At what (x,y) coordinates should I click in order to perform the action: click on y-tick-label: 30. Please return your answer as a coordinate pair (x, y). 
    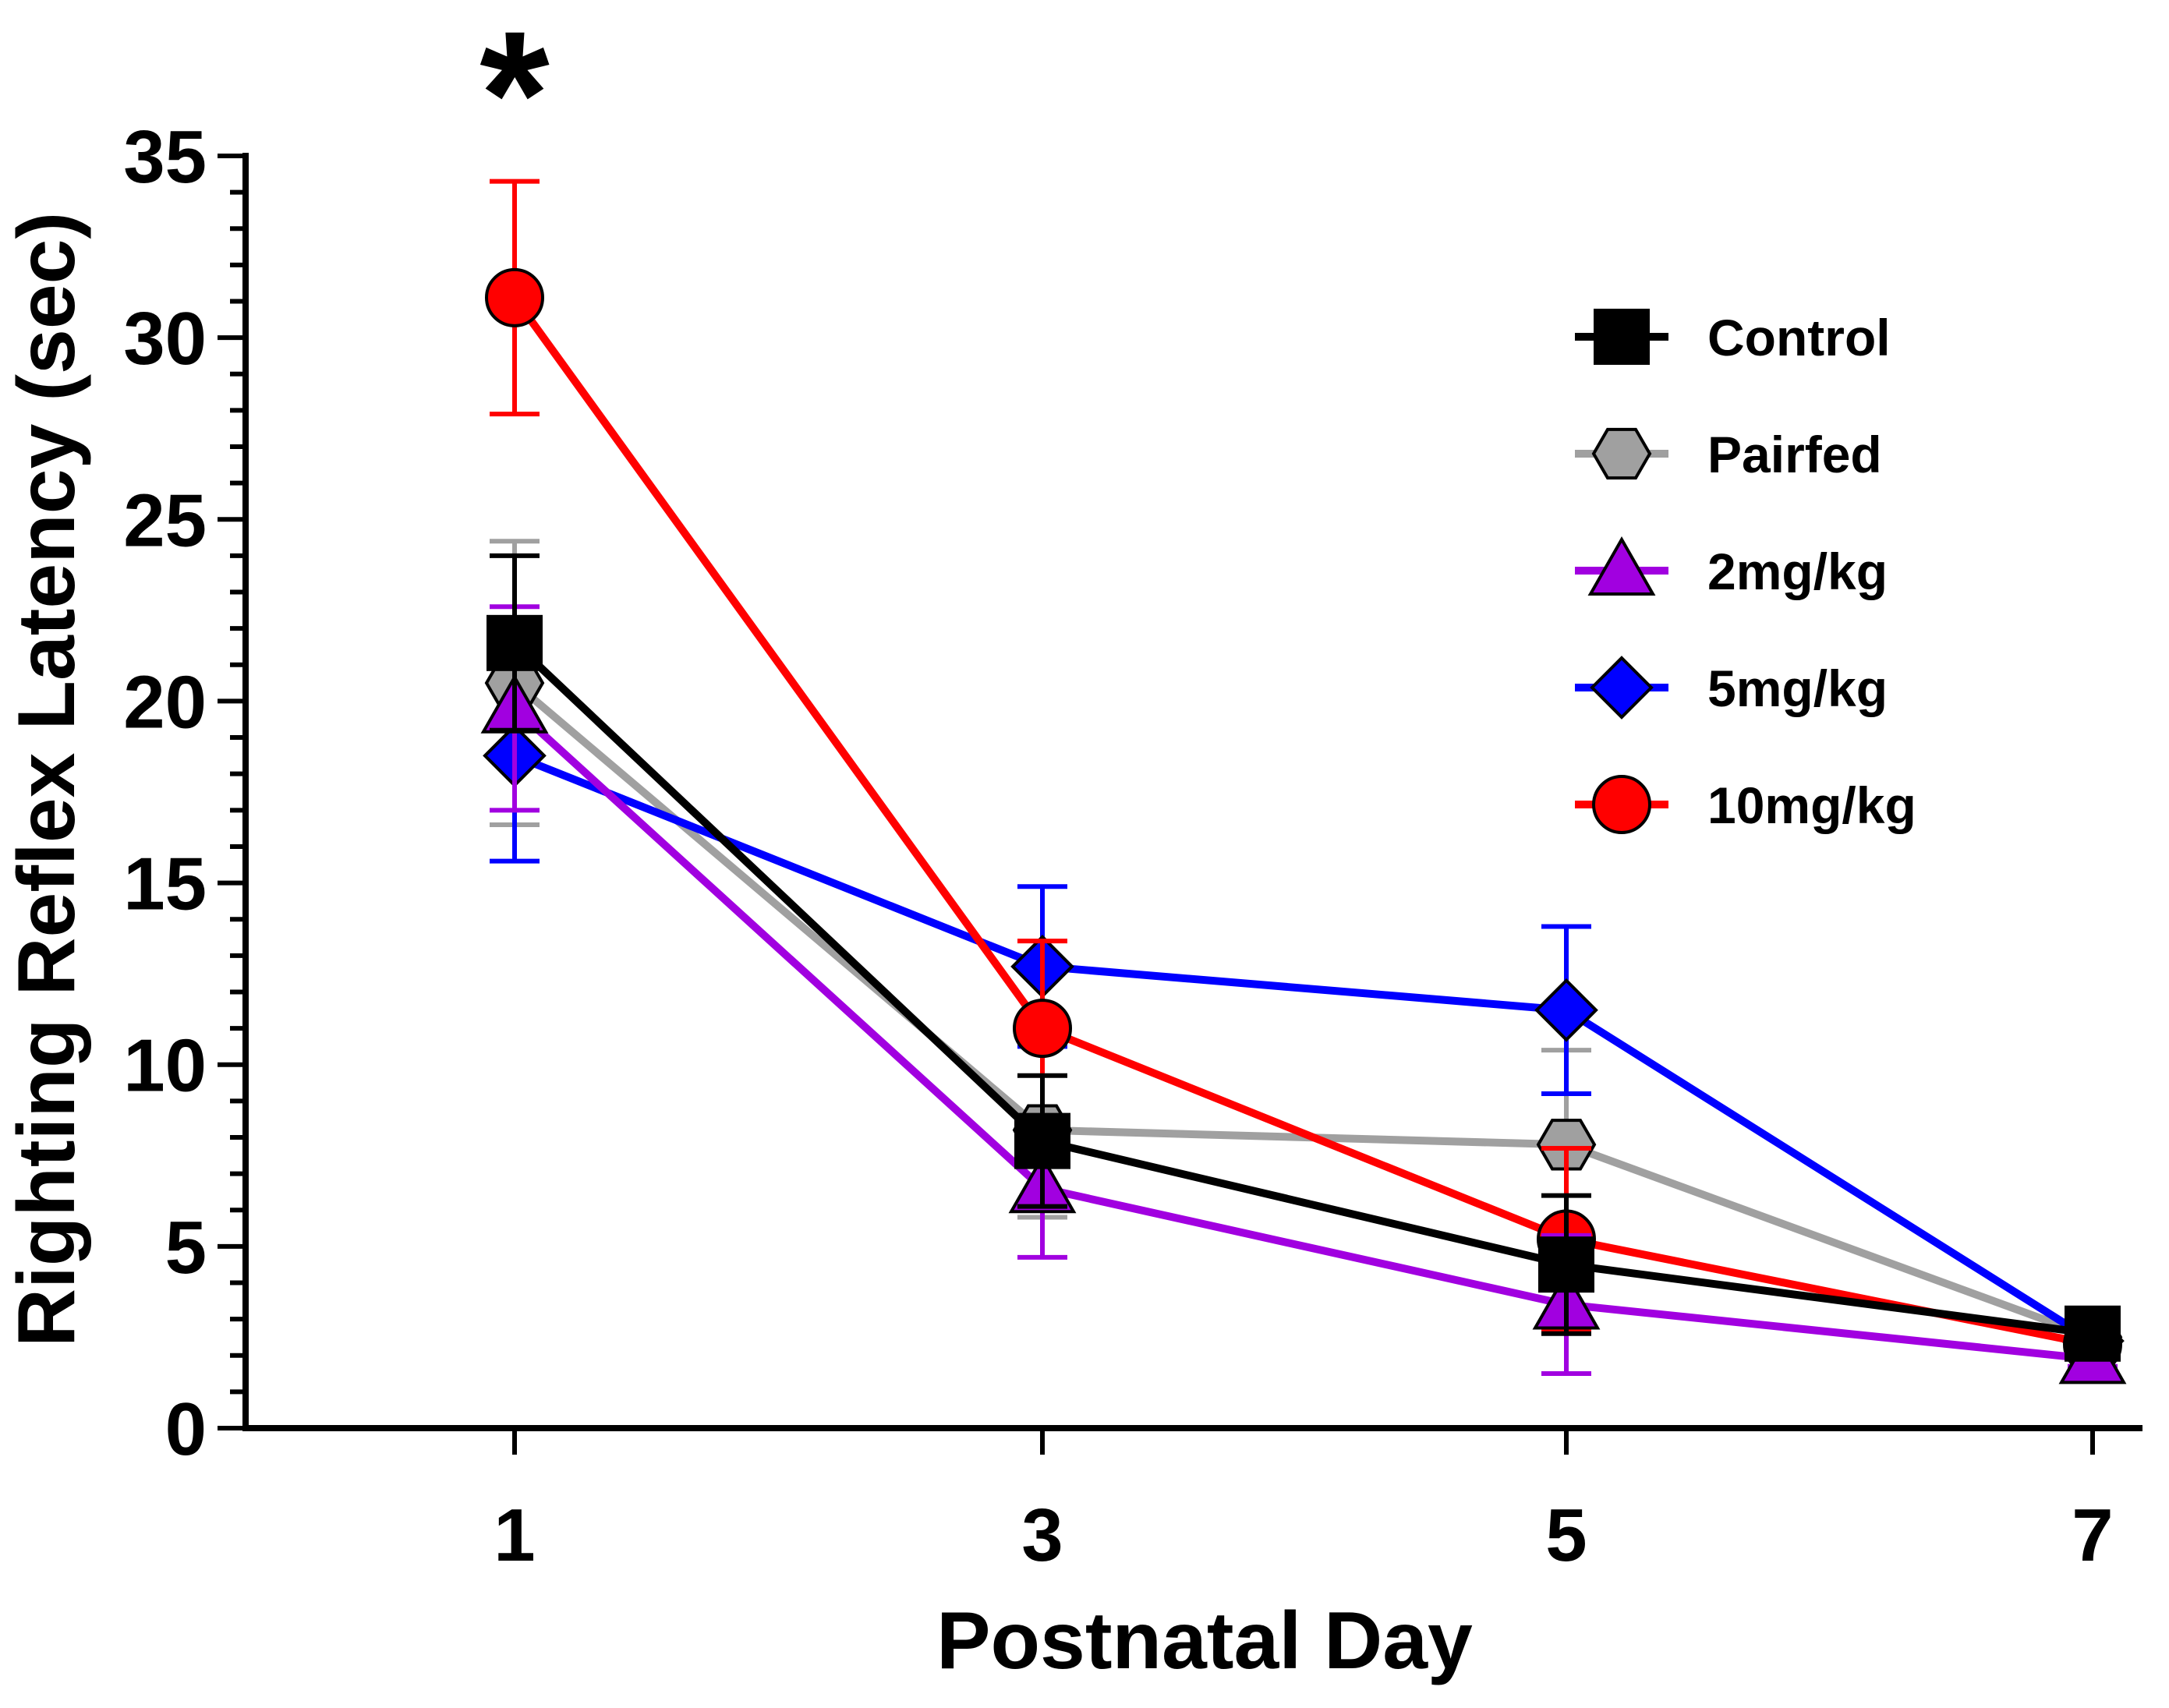
    Looking at the image, I should click on (165, 339).